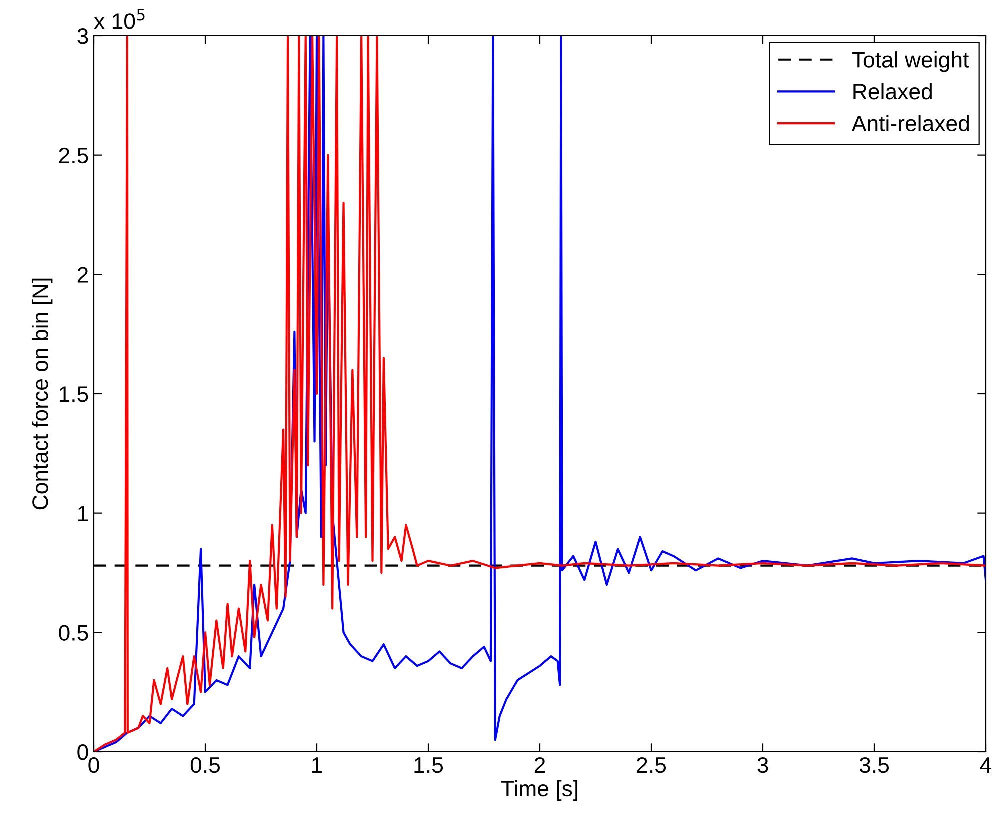 The height and width of the screenshot is (823, 995). I want to click on y-tick-label: 0, so click(83, 752).